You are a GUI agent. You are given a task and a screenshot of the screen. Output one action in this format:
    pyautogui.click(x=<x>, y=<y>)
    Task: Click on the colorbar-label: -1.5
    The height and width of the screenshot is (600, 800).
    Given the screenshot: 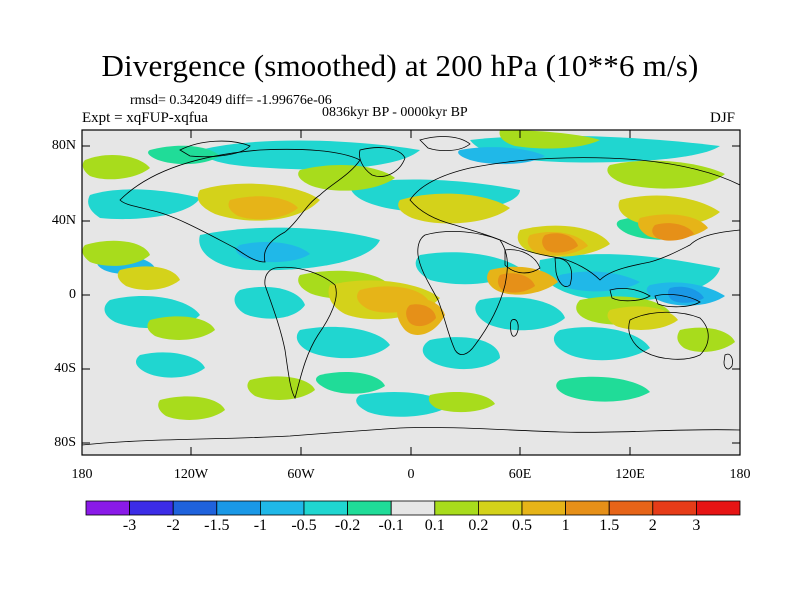 What is the action you would take?
    pyautogui.click(x=217, y=525)
    